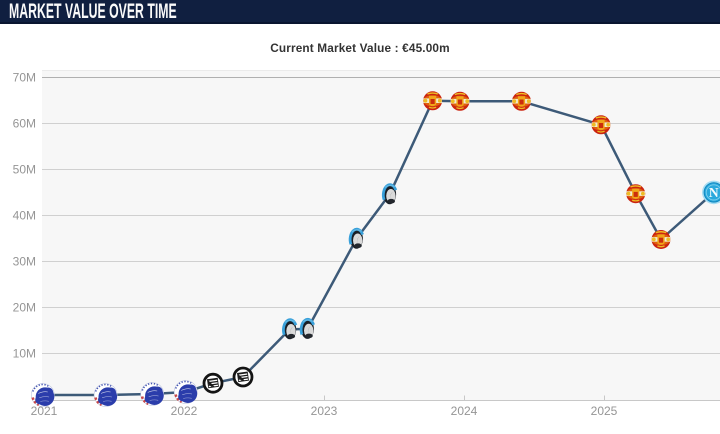 Image resolution: width=720 pixels, height=434 pixels. I want to click on svg-text: 2025, so click(604, 411).